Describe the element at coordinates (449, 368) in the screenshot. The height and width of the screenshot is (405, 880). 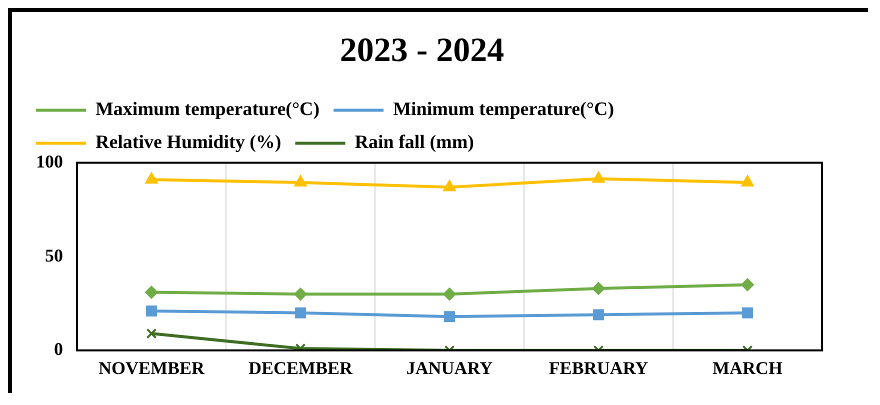
I see `x-tick-label: JANUARY` at that location.